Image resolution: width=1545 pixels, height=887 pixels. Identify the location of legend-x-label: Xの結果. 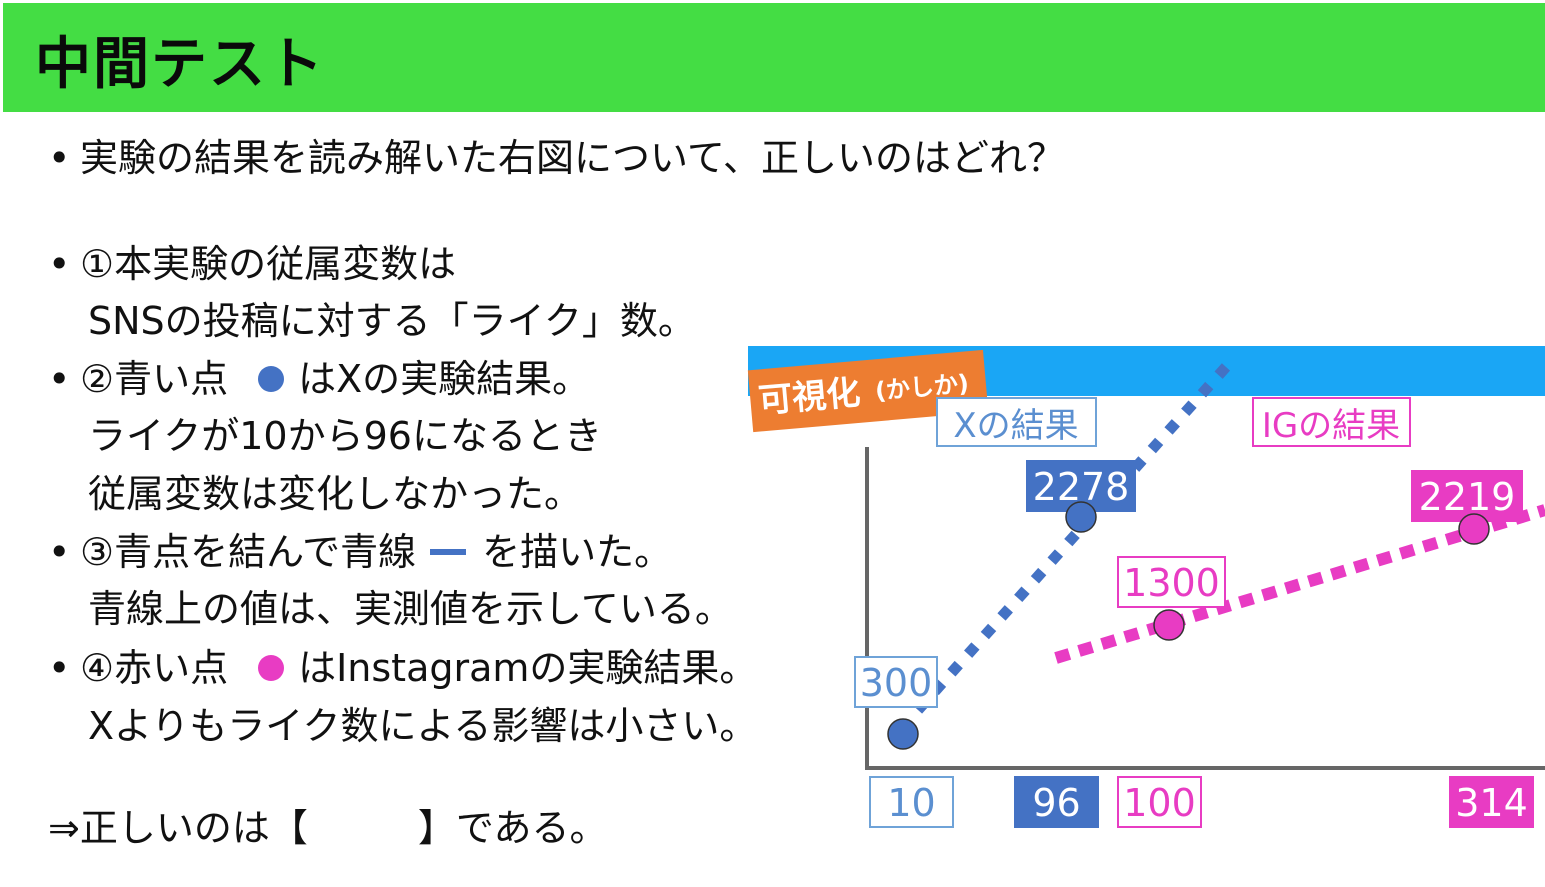
(1015, 426).